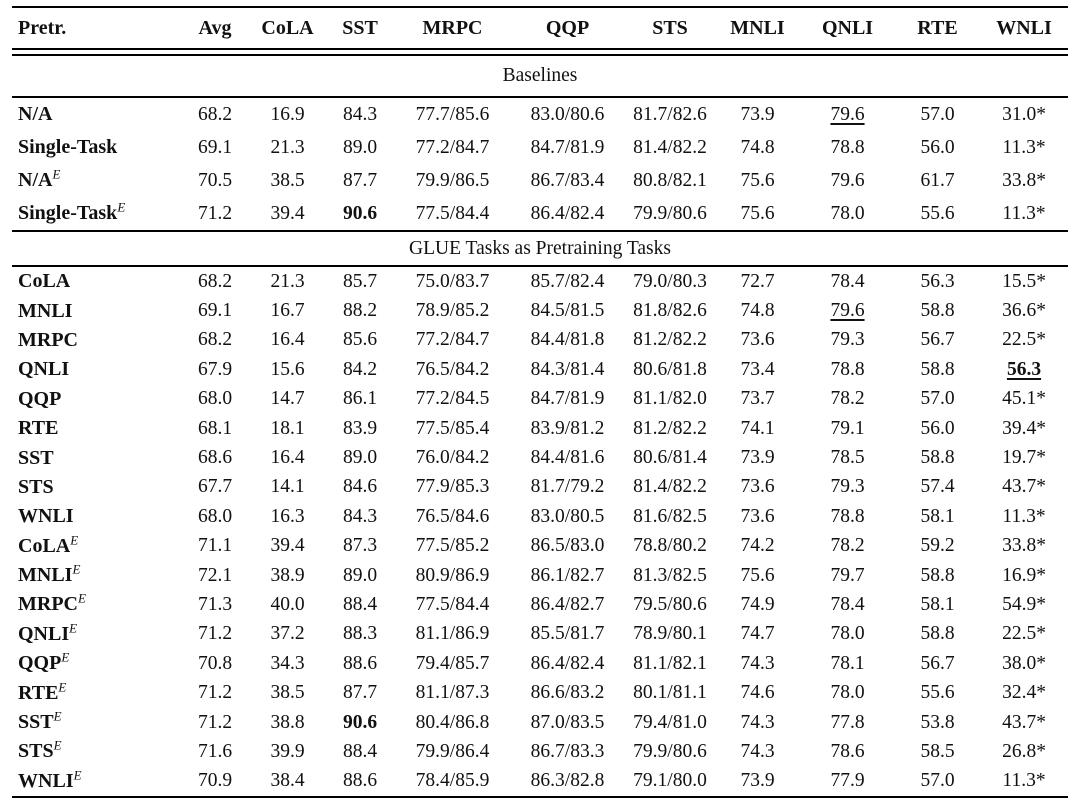  I want to click on cell-value: 84.2, so click(360, 369).